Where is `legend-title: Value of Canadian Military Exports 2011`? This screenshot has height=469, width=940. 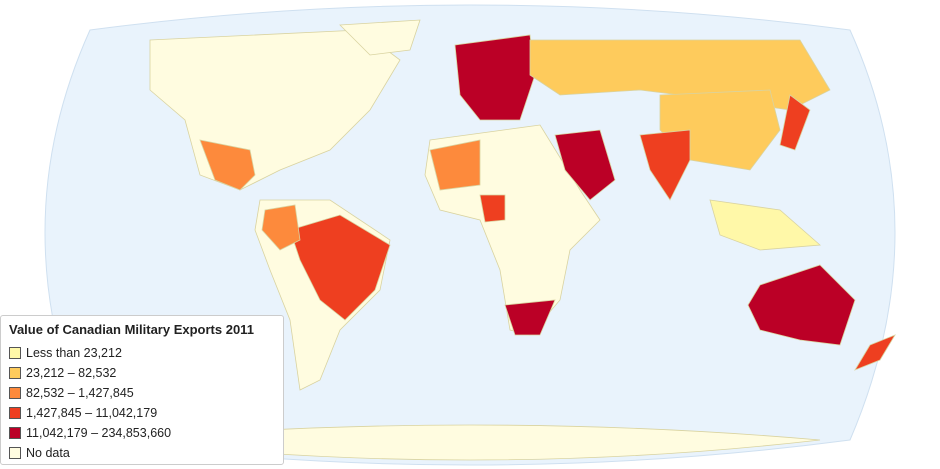 legend-title: Value of Canadian Military Exports 2011 is located at coordinates (131, 329).